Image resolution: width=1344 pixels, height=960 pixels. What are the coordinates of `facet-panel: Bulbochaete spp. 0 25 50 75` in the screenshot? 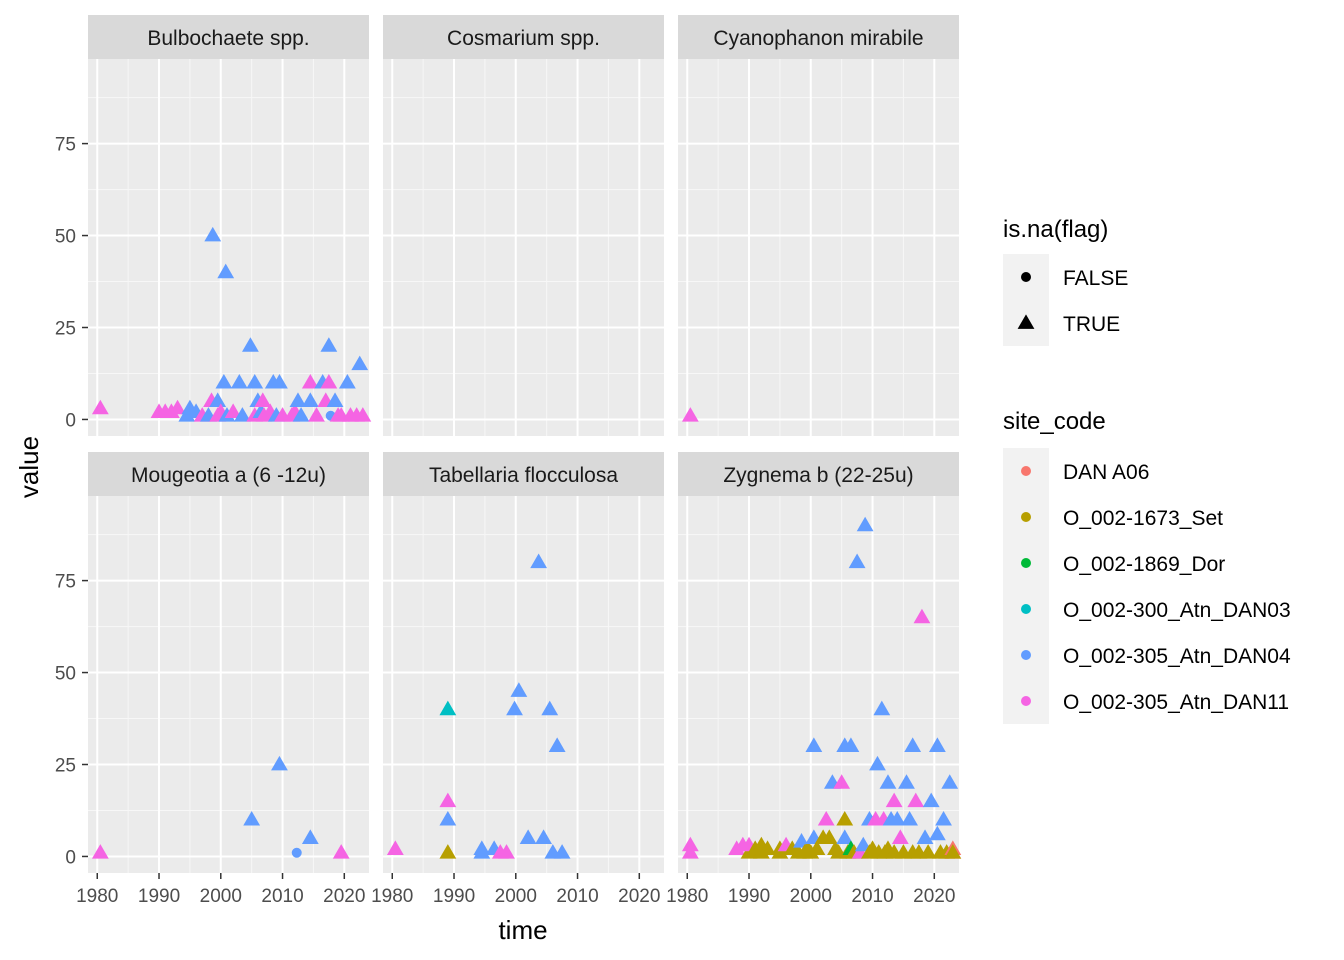 It's located at (213, 225).